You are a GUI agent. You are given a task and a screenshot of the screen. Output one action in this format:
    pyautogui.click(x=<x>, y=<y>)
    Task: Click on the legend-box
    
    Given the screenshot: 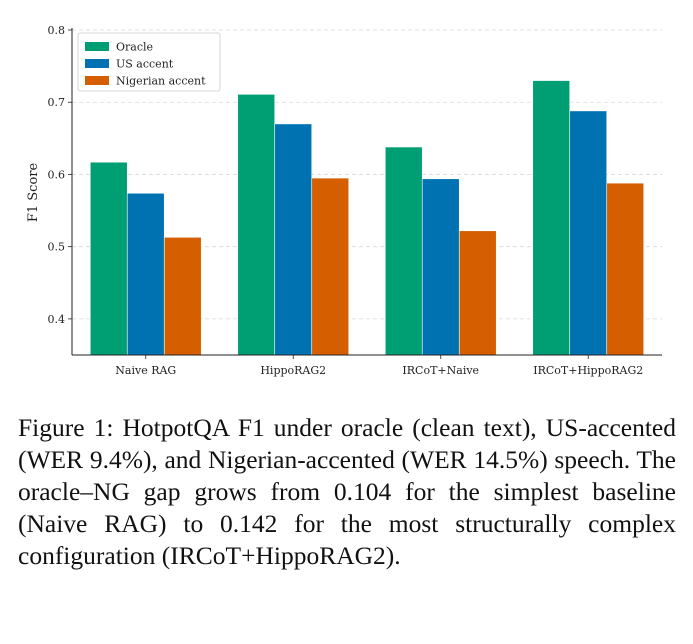 What is the action you would take?
    pyautogui.click(x=149, y=62)
    